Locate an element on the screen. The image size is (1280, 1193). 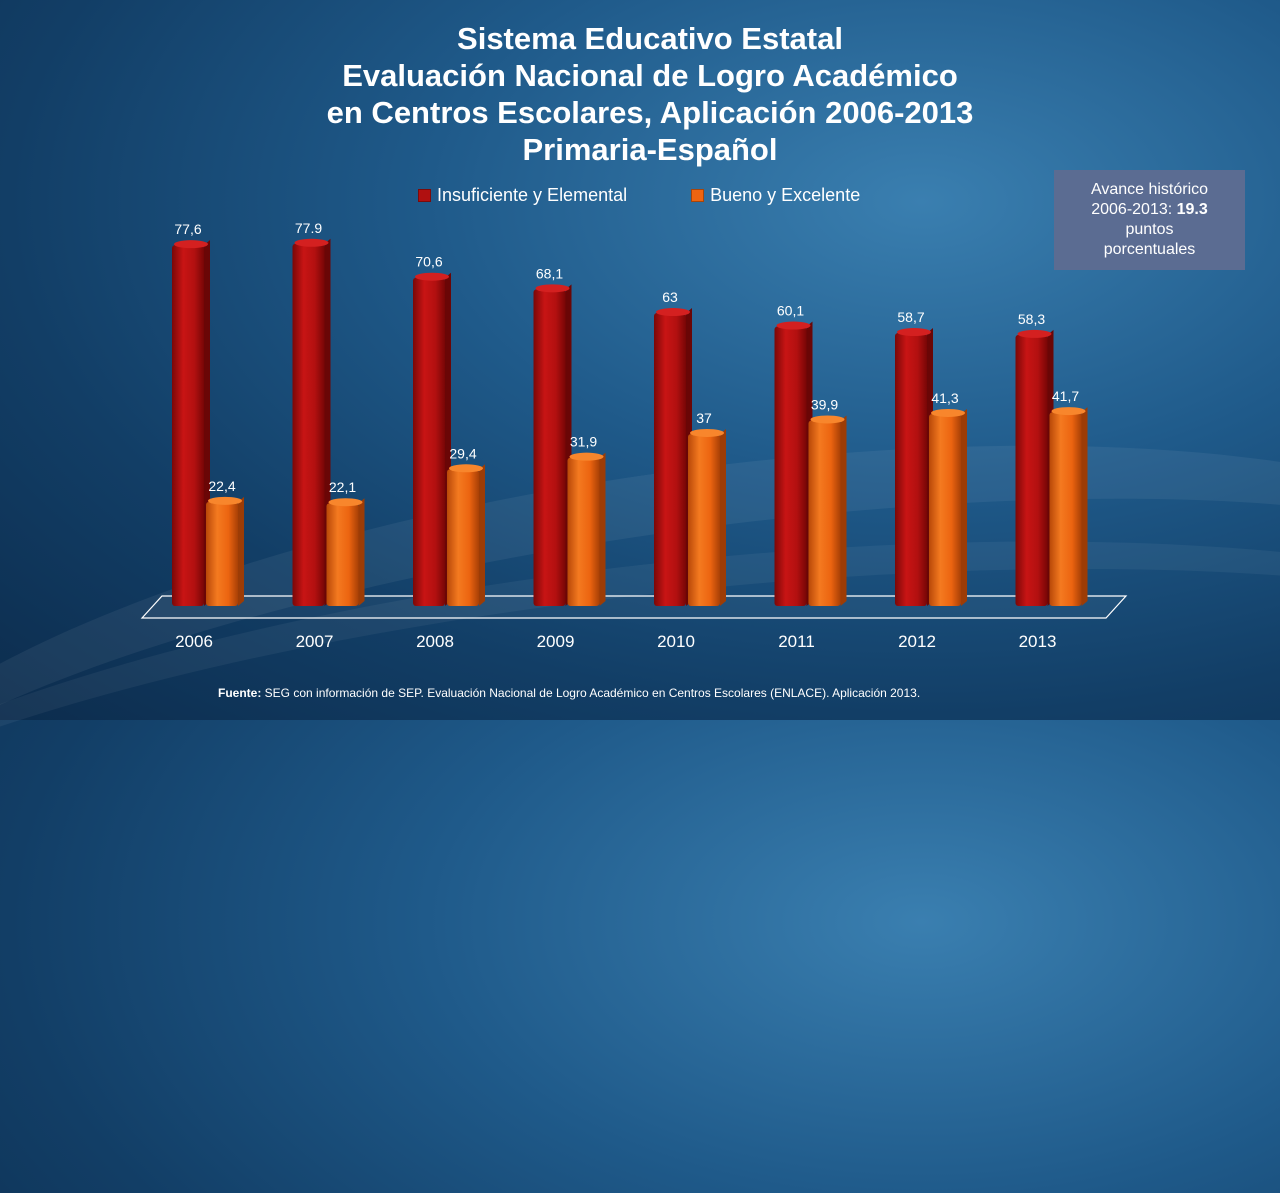
bar-bueno-2012 is located at coordinates (948, 507).